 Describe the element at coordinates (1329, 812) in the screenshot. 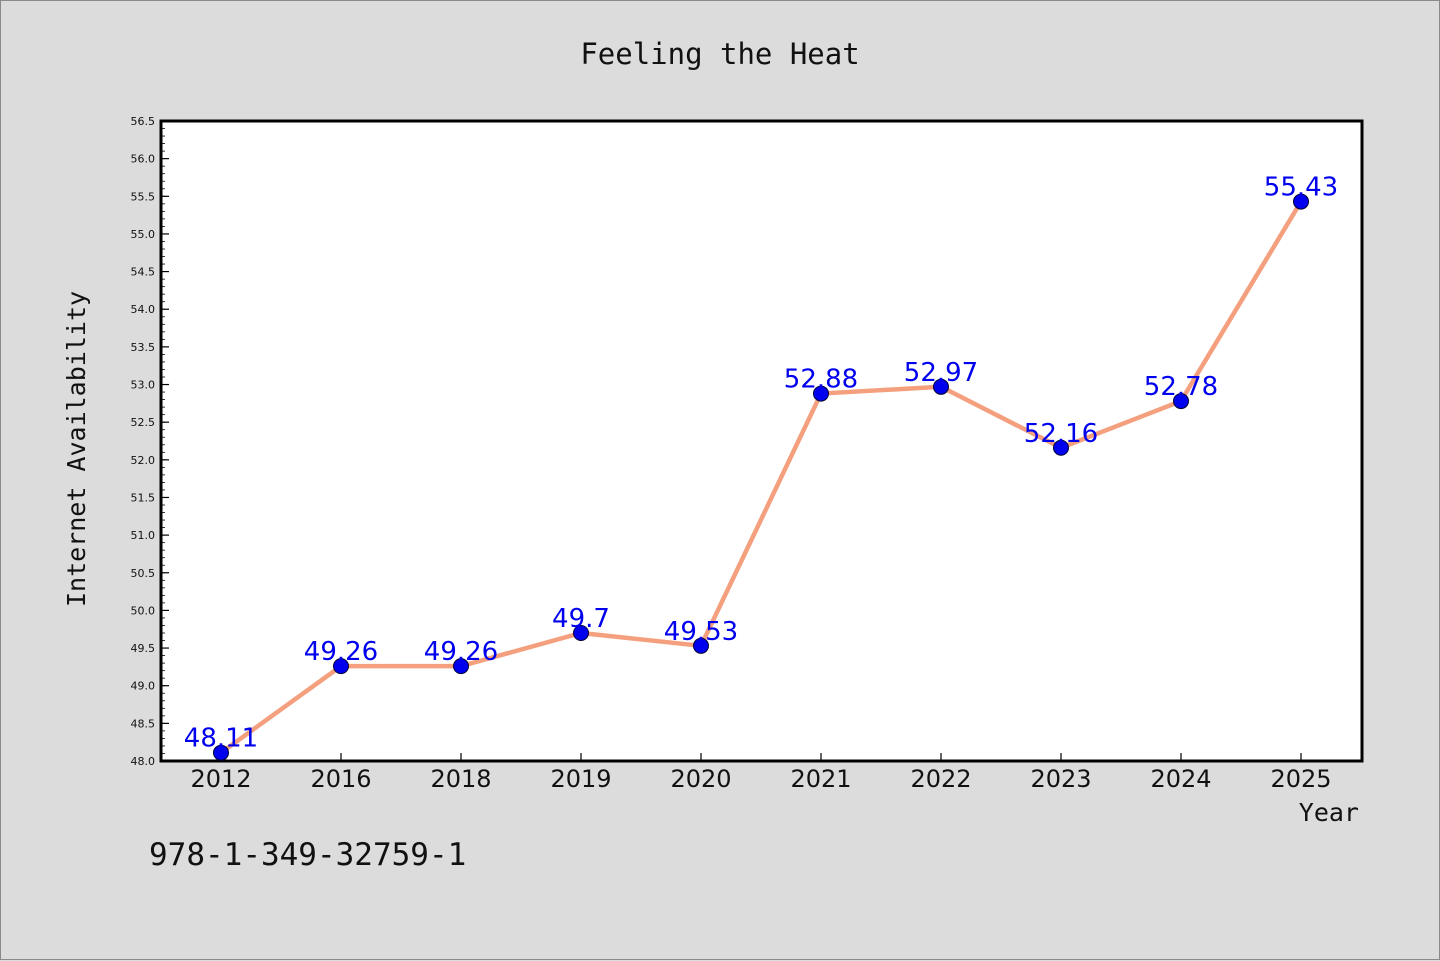

I see `x-axis-label: Year` at that location.